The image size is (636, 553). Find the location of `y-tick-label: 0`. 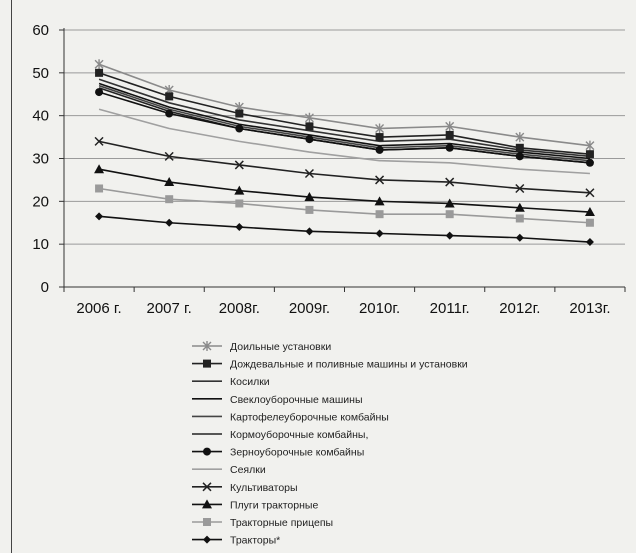

y-tick-label: 0 is located at coordinates (45, 287).